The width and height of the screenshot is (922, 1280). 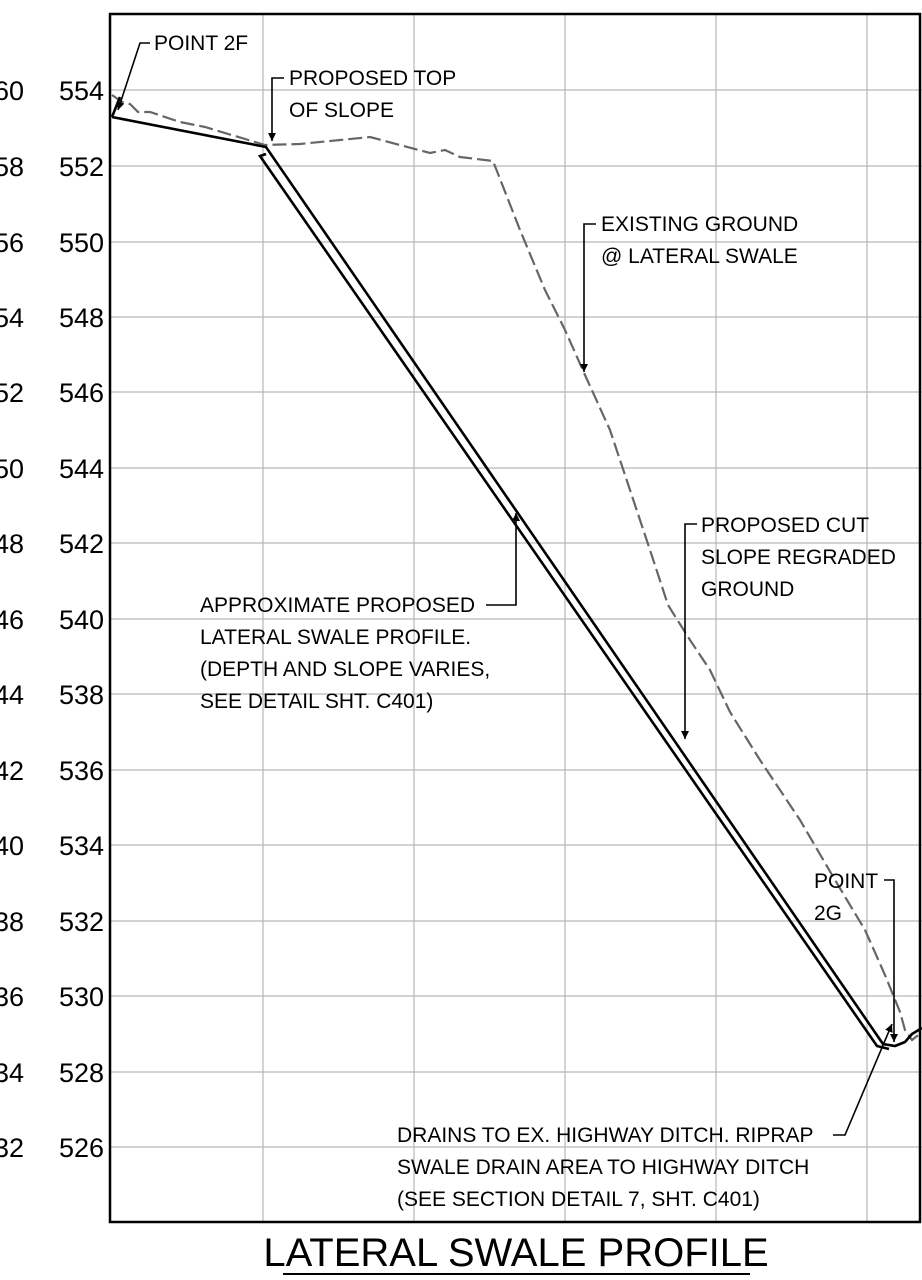 What do you see at coordinates (12, 318) in the screenshot?
I see `elevation-label: 54` at bounding box center [12, 318].